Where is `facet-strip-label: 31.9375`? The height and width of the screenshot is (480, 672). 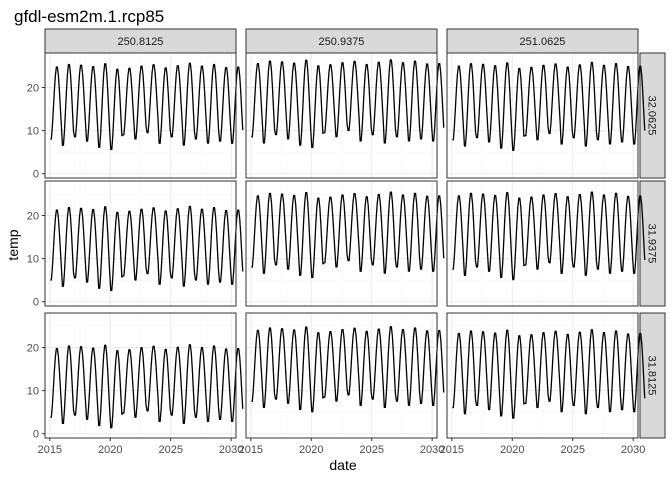 facet-strip-label: 31.9375 is located at coordinates (652, 244).